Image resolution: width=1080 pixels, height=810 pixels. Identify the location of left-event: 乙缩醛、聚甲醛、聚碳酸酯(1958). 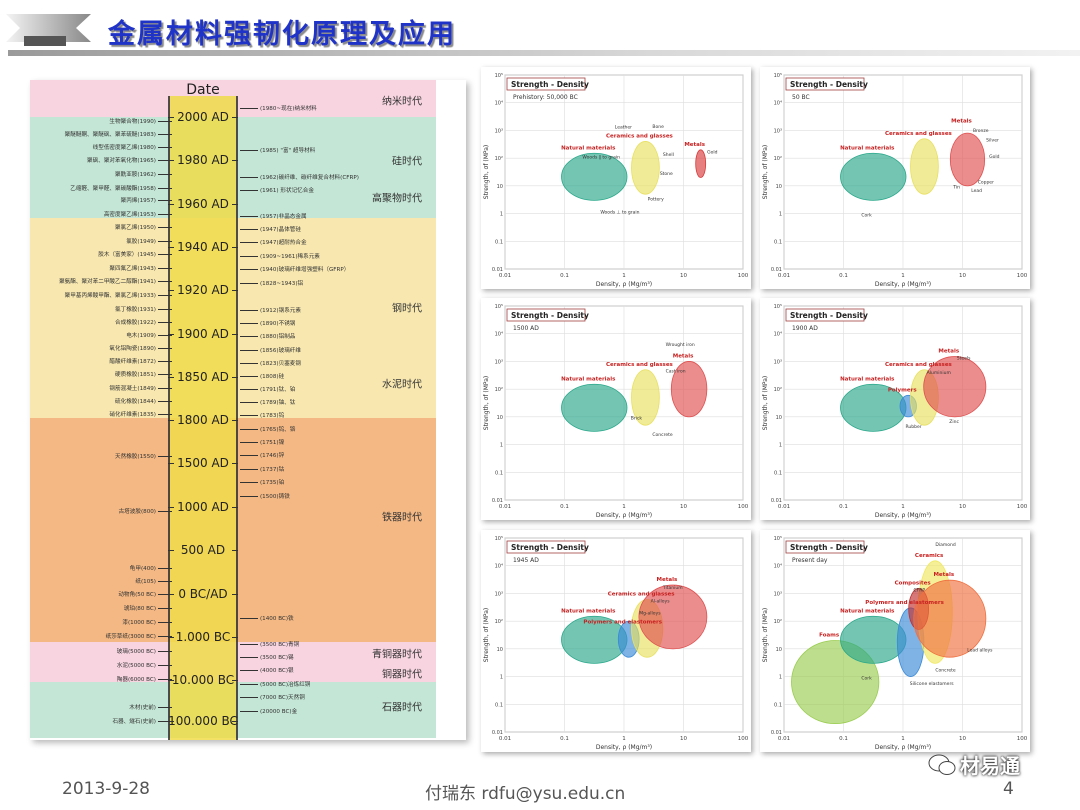
(121, 189).